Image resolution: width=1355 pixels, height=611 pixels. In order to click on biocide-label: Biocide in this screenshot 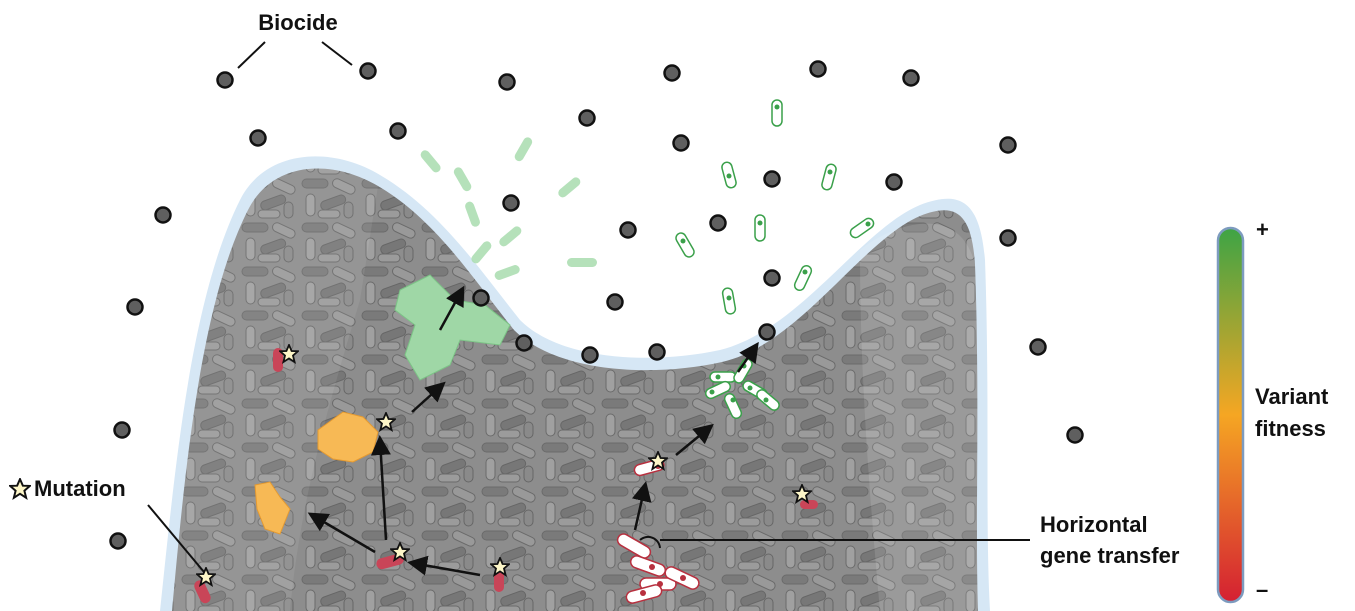, I will do `click(297, 22)`.